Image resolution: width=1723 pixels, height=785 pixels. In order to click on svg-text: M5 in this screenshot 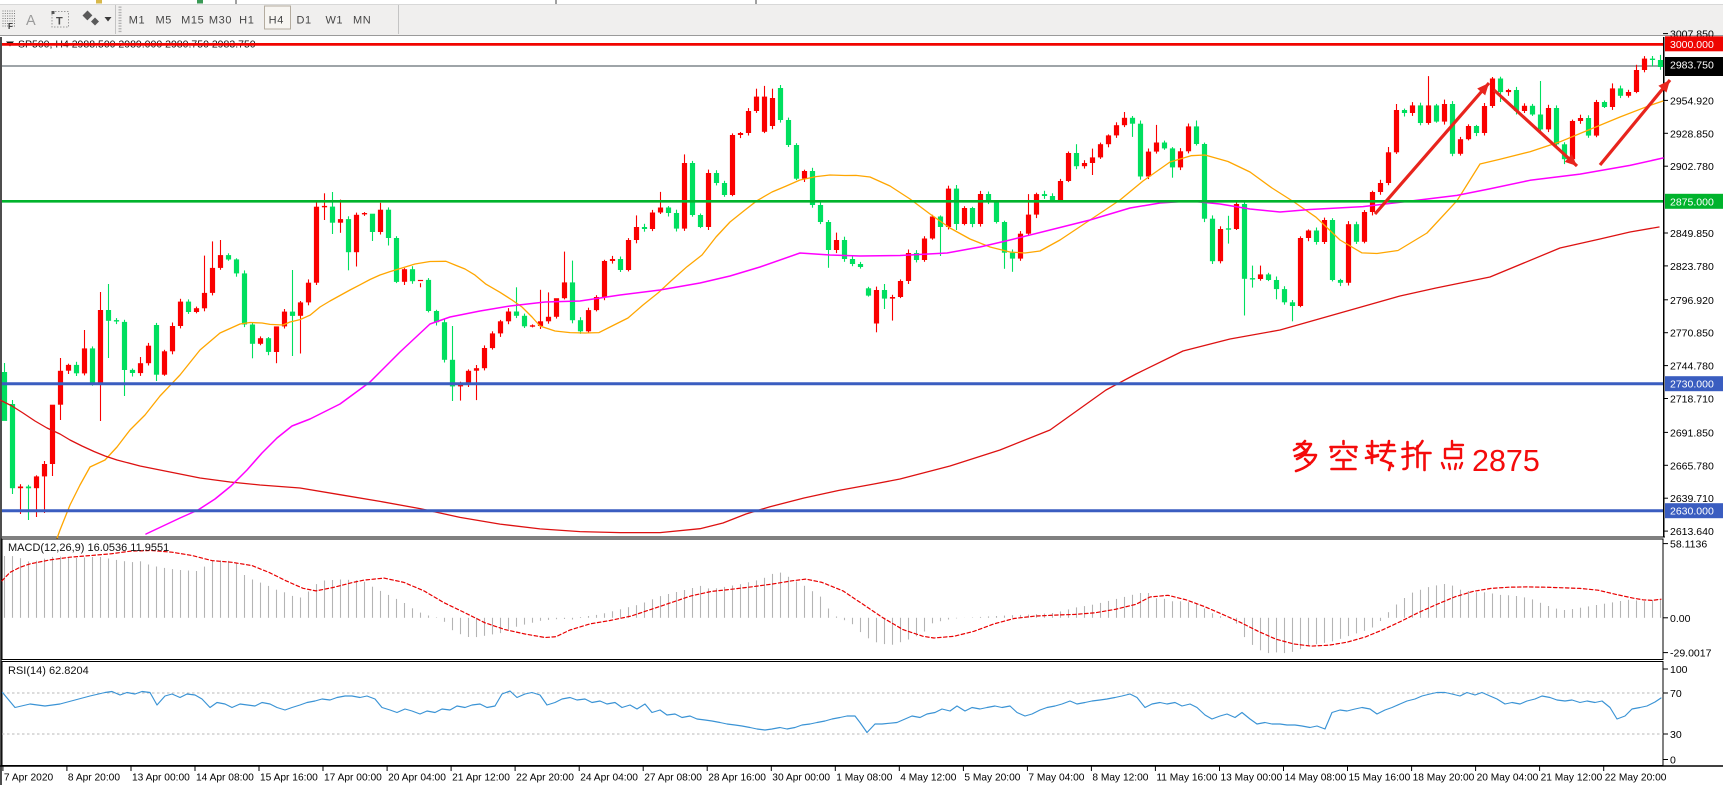, I will do `click(163, 21)`.